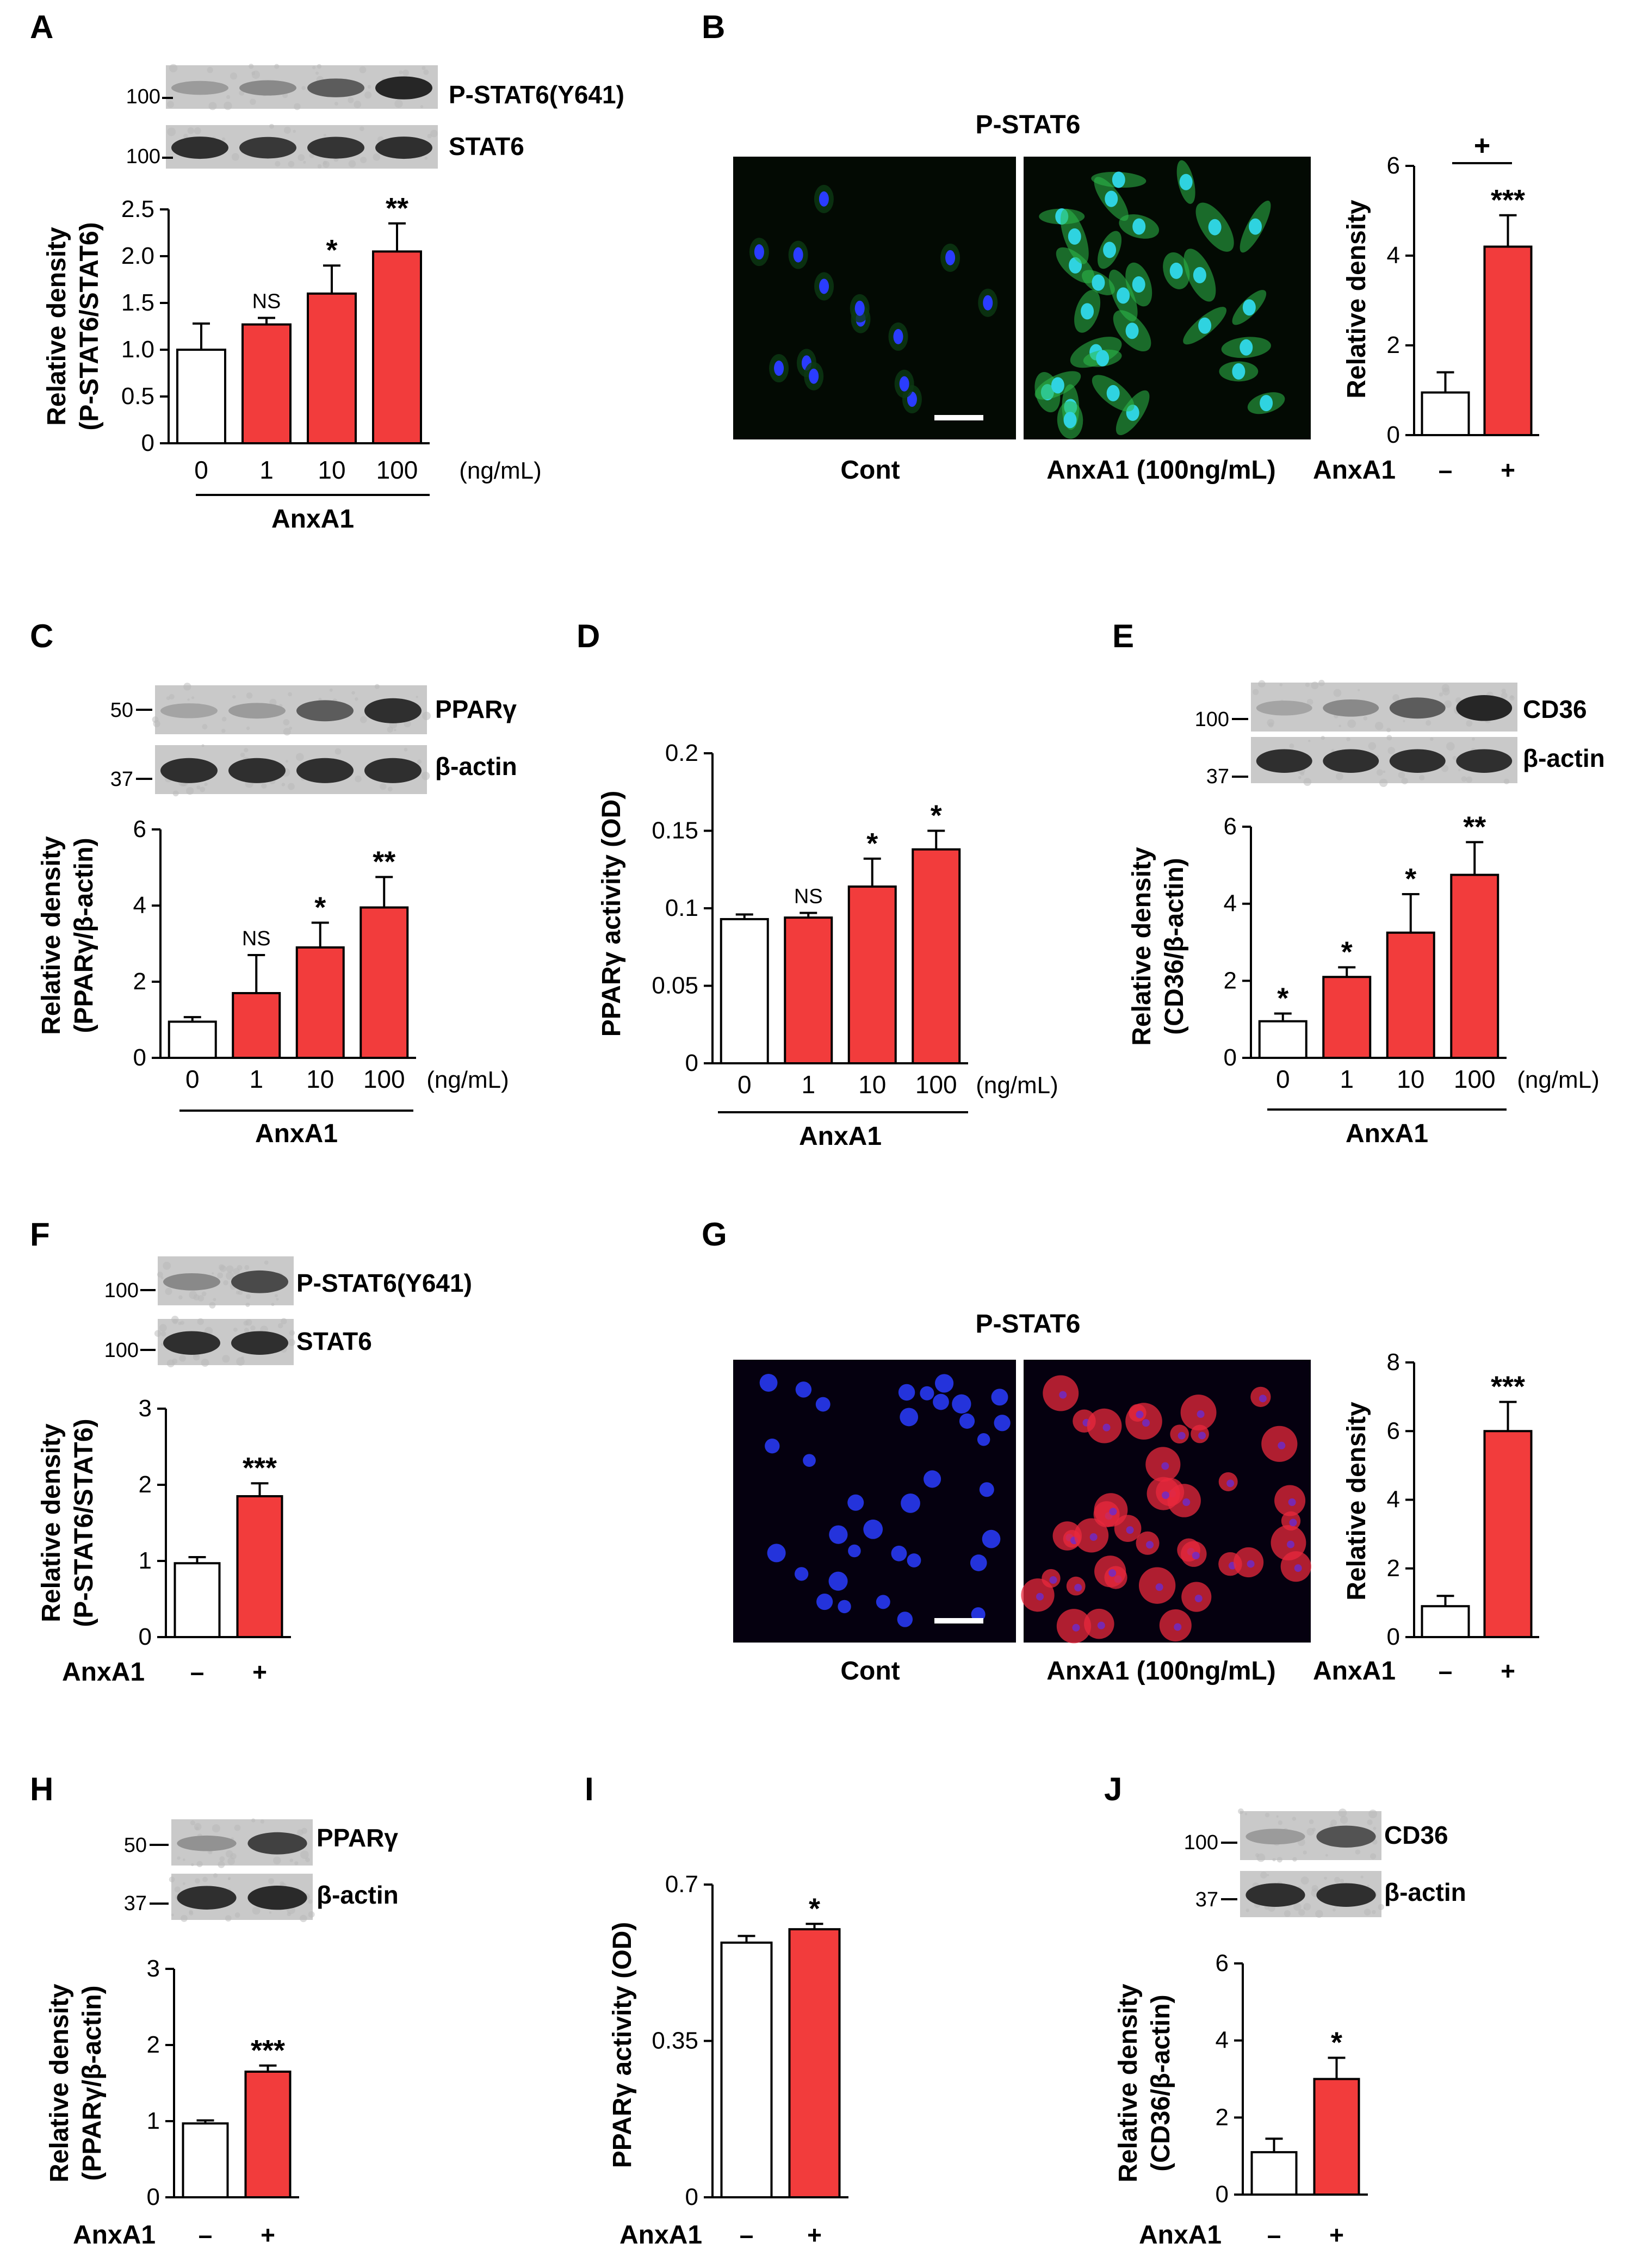  I want to click on category-label: 100, so click(397, 470).